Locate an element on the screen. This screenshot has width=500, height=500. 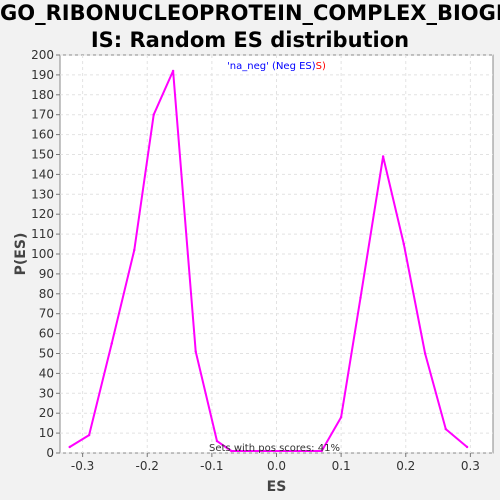
y-tick-label: 130 is located at coordinates (42, 194).